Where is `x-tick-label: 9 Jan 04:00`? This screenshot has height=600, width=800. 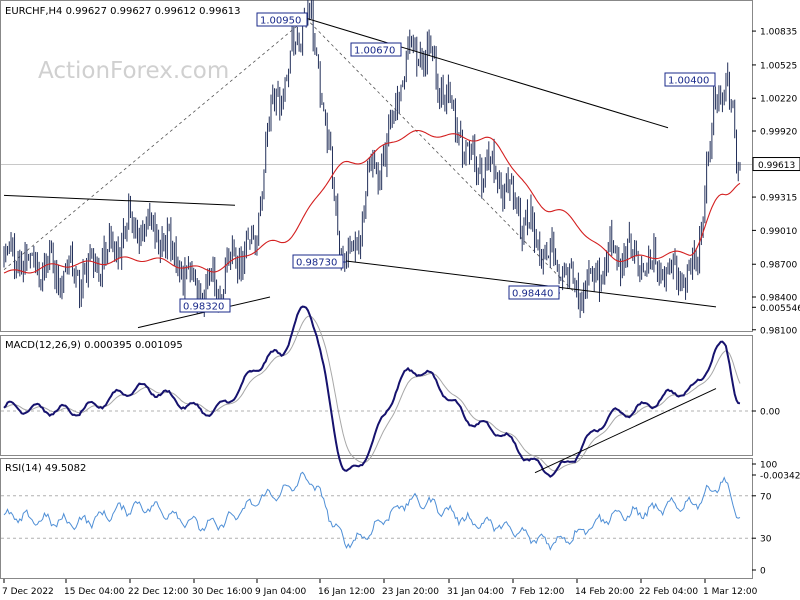
x-tick-label: 9 Jan 04:00 is located at coordinates (281, 592).